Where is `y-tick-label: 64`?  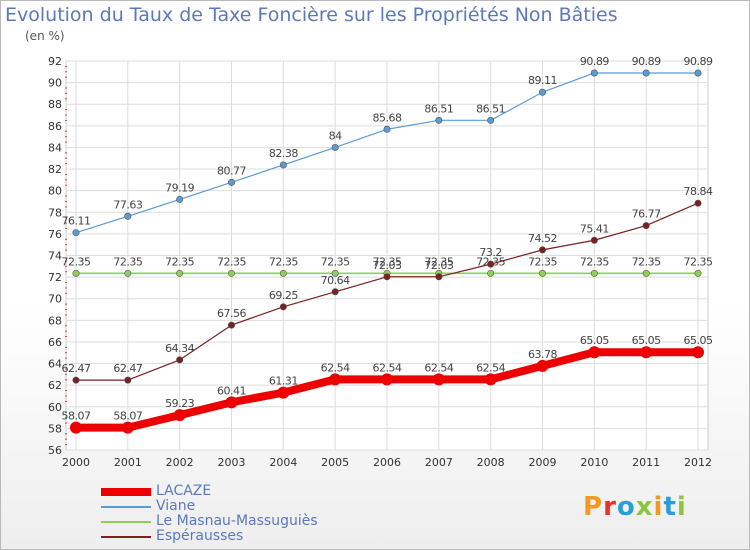 y-tick-label: 64 is located at coordinates (55, 364).